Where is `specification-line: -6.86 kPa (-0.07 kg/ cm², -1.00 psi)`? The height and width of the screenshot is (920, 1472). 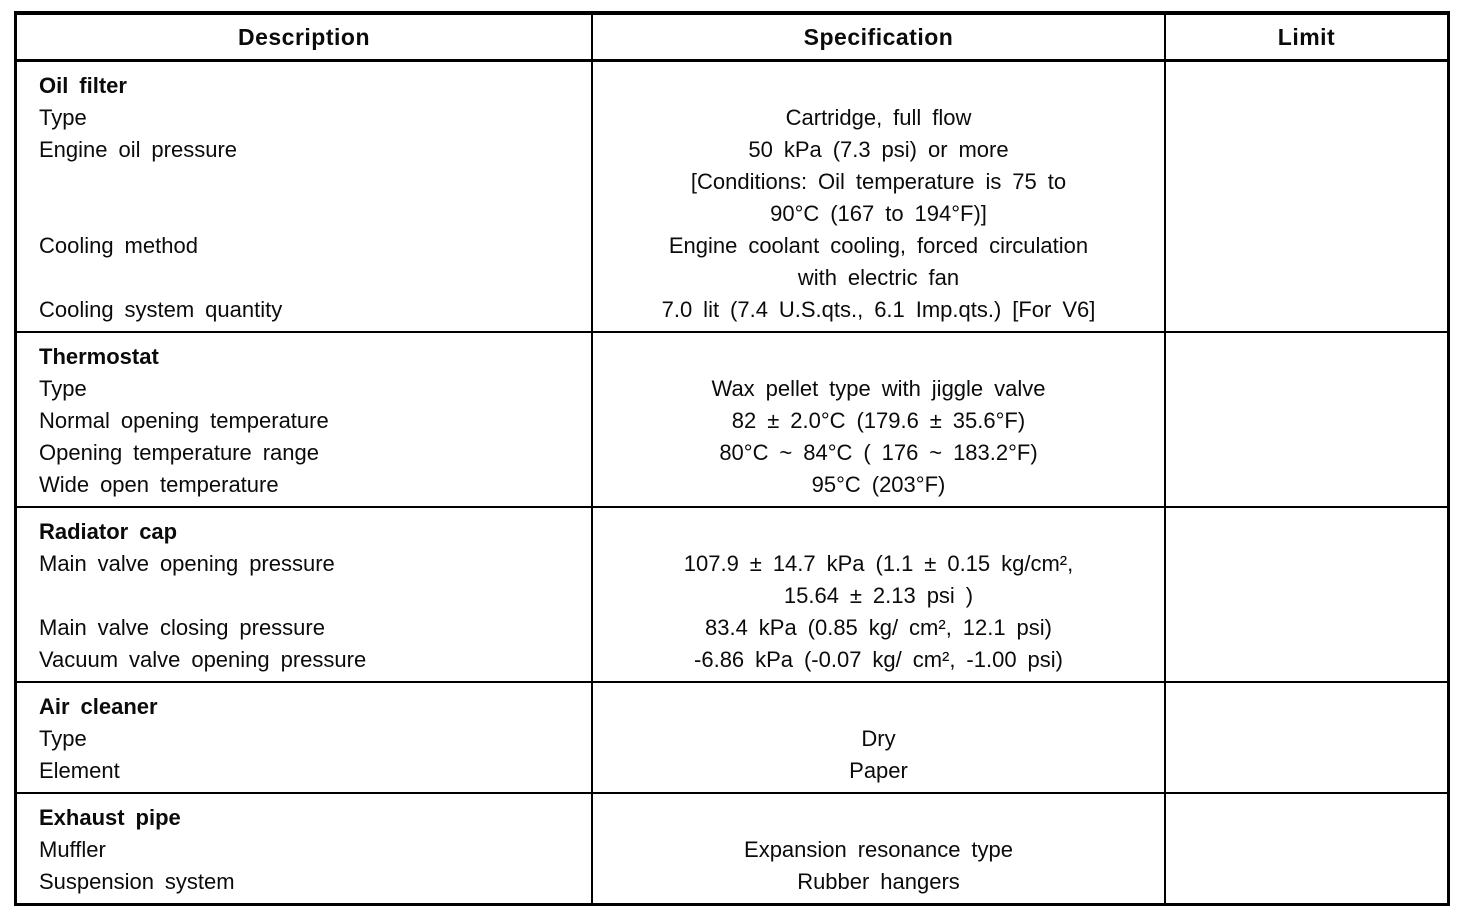
specification-line: -6.86 kPa (-0.07 kg/ cm², -1.00 psi) is located at coordinates (878, 659).